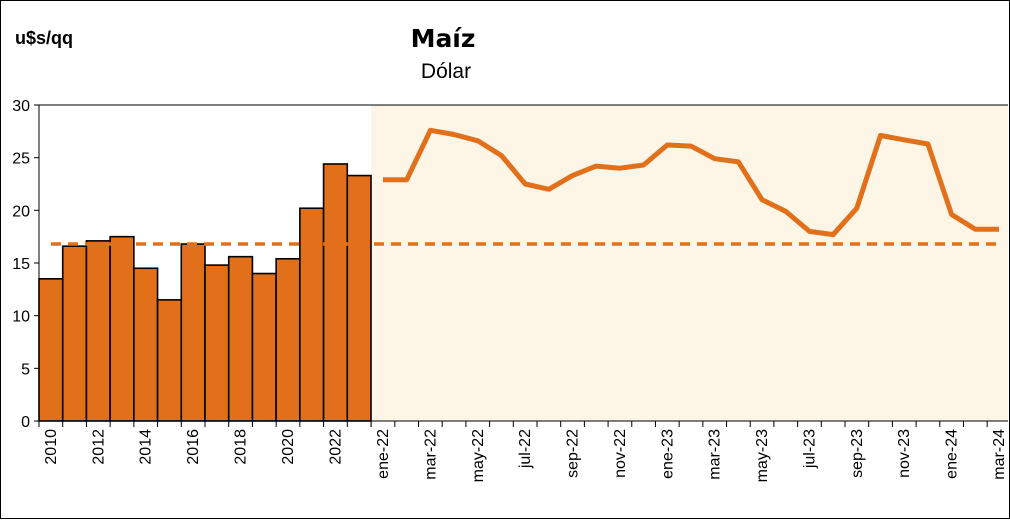  What do you see at coordinates (359, 298) in the screenshot?
I see `bar-2023` at bounding box center [359, 298].